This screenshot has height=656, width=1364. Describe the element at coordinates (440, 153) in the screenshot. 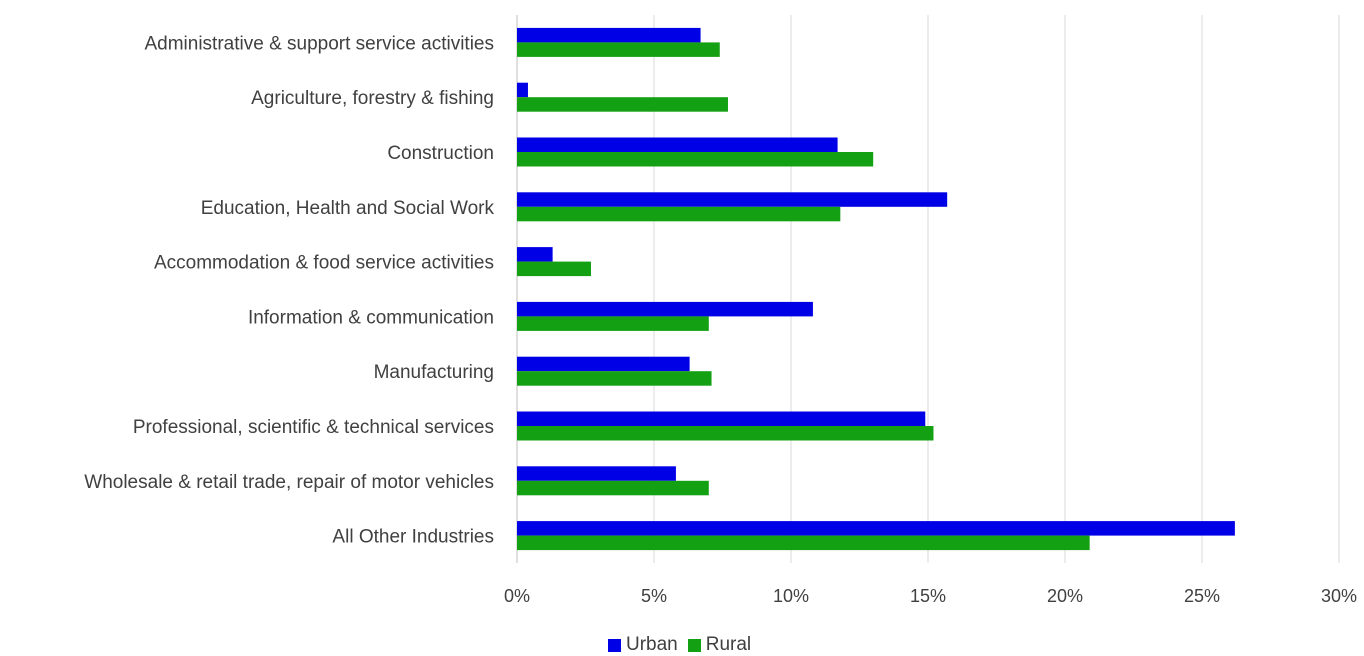

I see `category-label: Construction` at that location.